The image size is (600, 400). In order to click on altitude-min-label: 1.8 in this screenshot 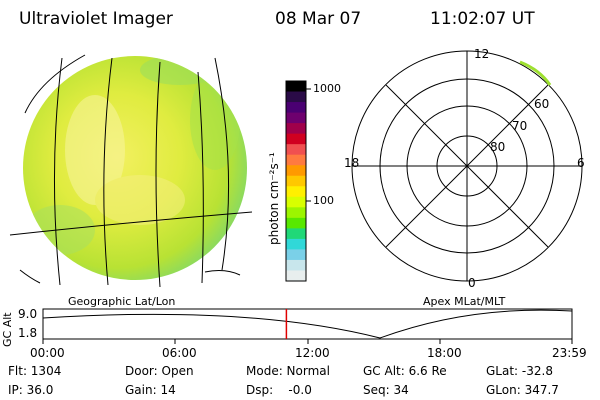, I will do `click(28, 333)`.